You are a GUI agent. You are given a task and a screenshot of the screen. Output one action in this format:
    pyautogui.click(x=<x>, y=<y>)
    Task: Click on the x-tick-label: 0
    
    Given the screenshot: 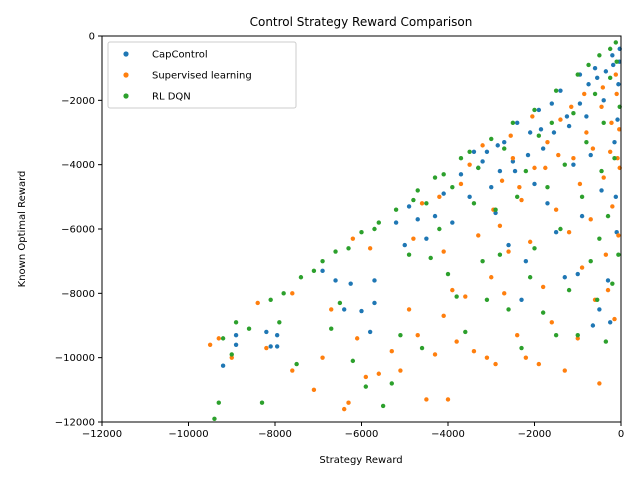 What is the action you would take?
    pyautogui.click(x=621, y=434)
    